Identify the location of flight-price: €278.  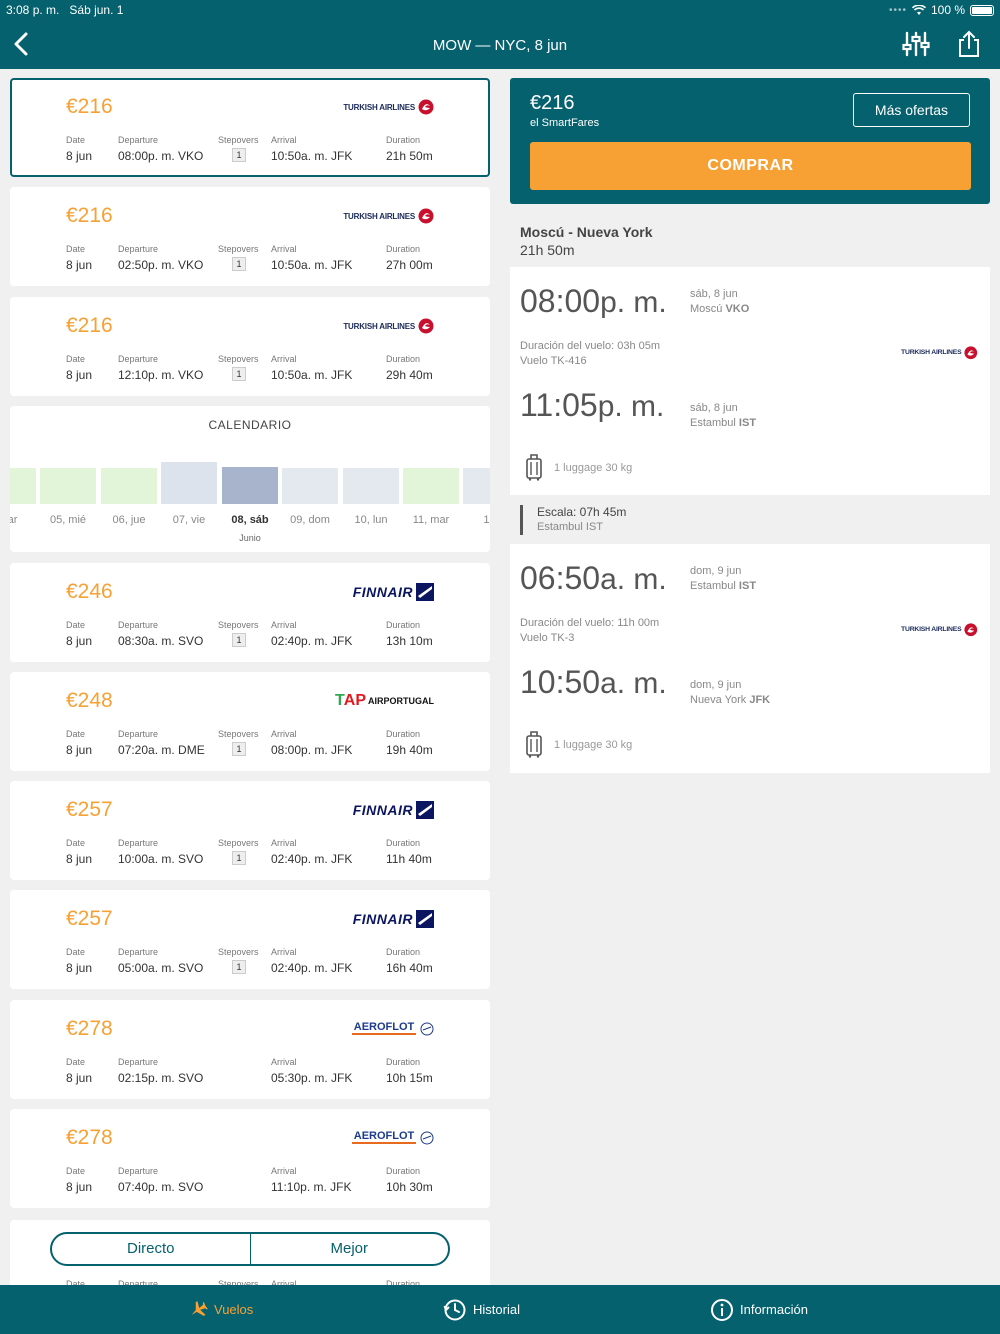
(89, 1028).